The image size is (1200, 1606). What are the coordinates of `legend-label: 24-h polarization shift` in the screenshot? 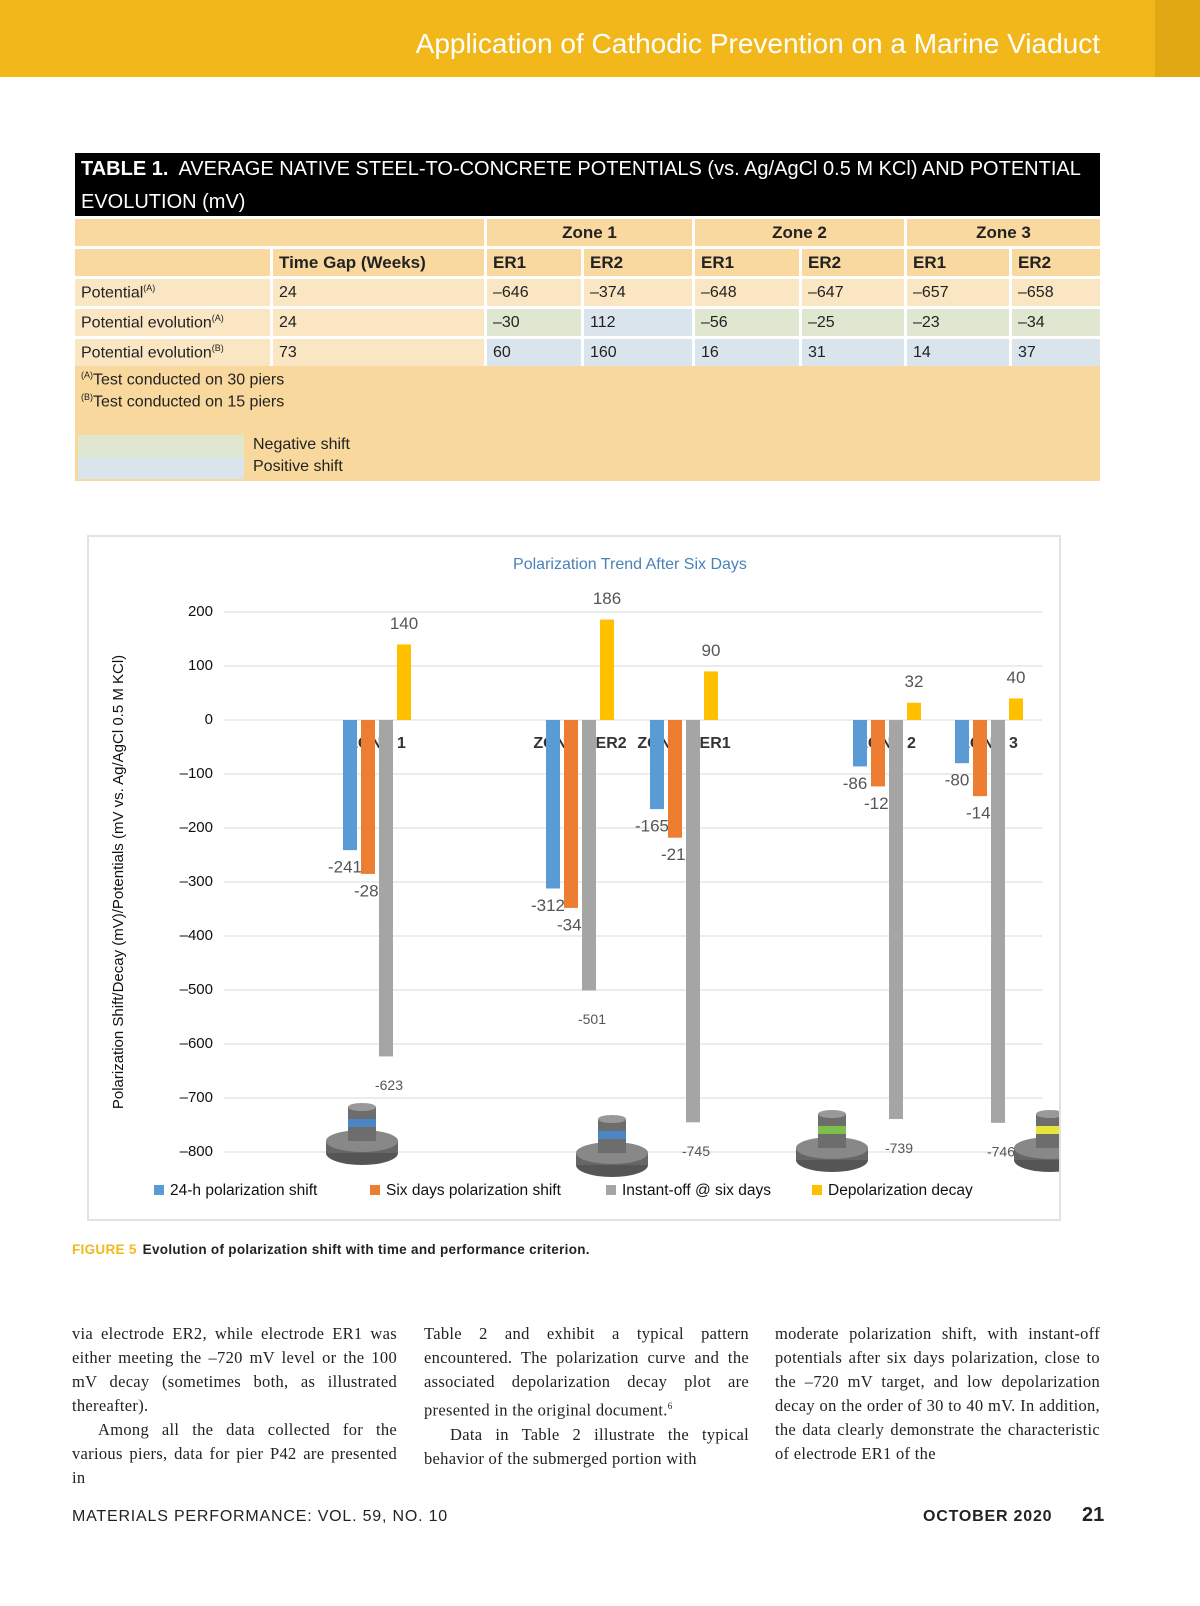 It's located at (244, 1190).